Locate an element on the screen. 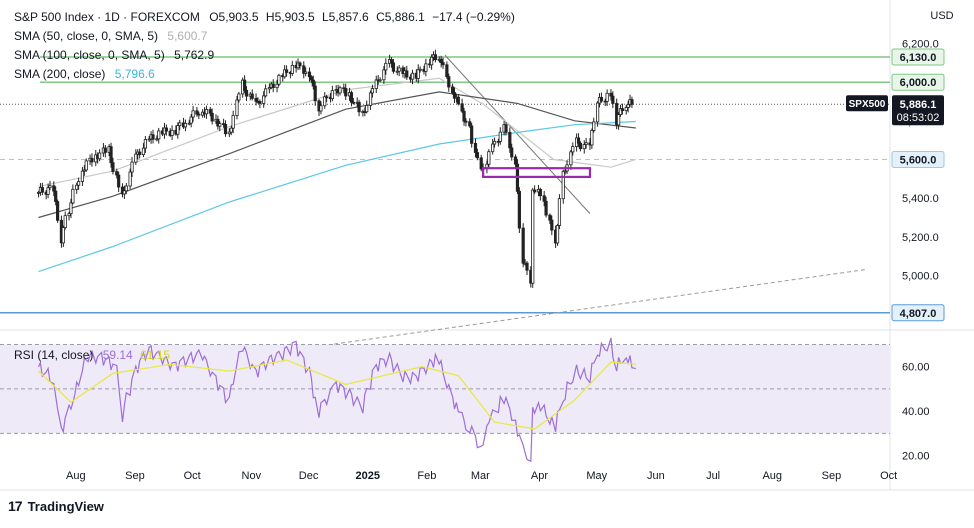 Image resolution: width=974 pixels, height=528 pixels. last-price-tag-bg is located at coordinates (918, 110).